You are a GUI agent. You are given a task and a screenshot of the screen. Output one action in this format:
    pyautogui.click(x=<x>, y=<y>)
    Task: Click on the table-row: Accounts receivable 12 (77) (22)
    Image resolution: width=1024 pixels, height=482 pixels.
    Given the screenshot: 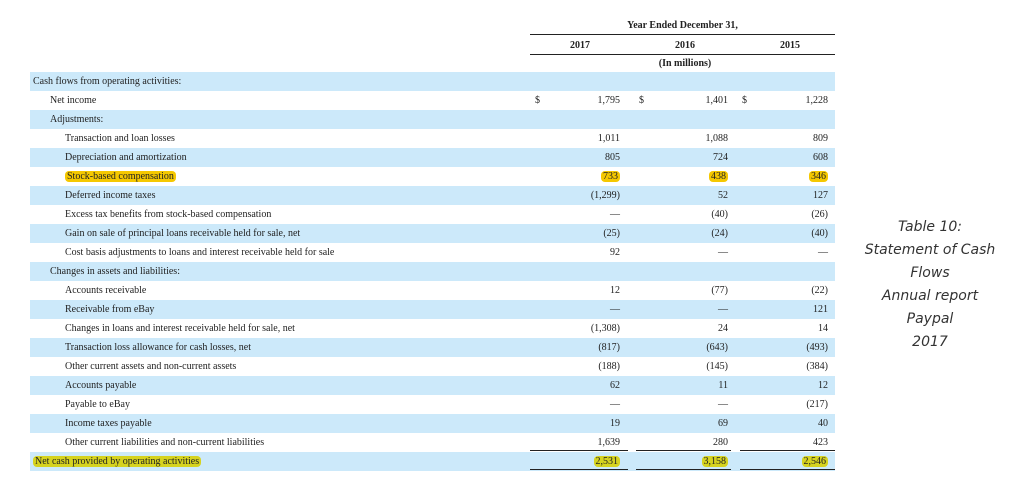 What is the action you would take?
    pyautogui.click(x=432, y=290)
    